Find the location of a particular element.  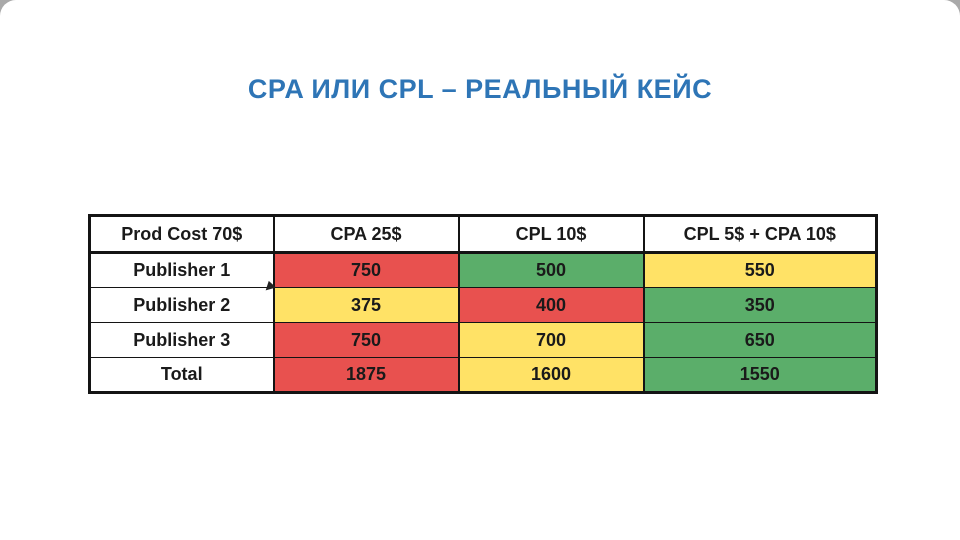

row-label-cell: Publisher 3 is located at coordinates (181, 340).